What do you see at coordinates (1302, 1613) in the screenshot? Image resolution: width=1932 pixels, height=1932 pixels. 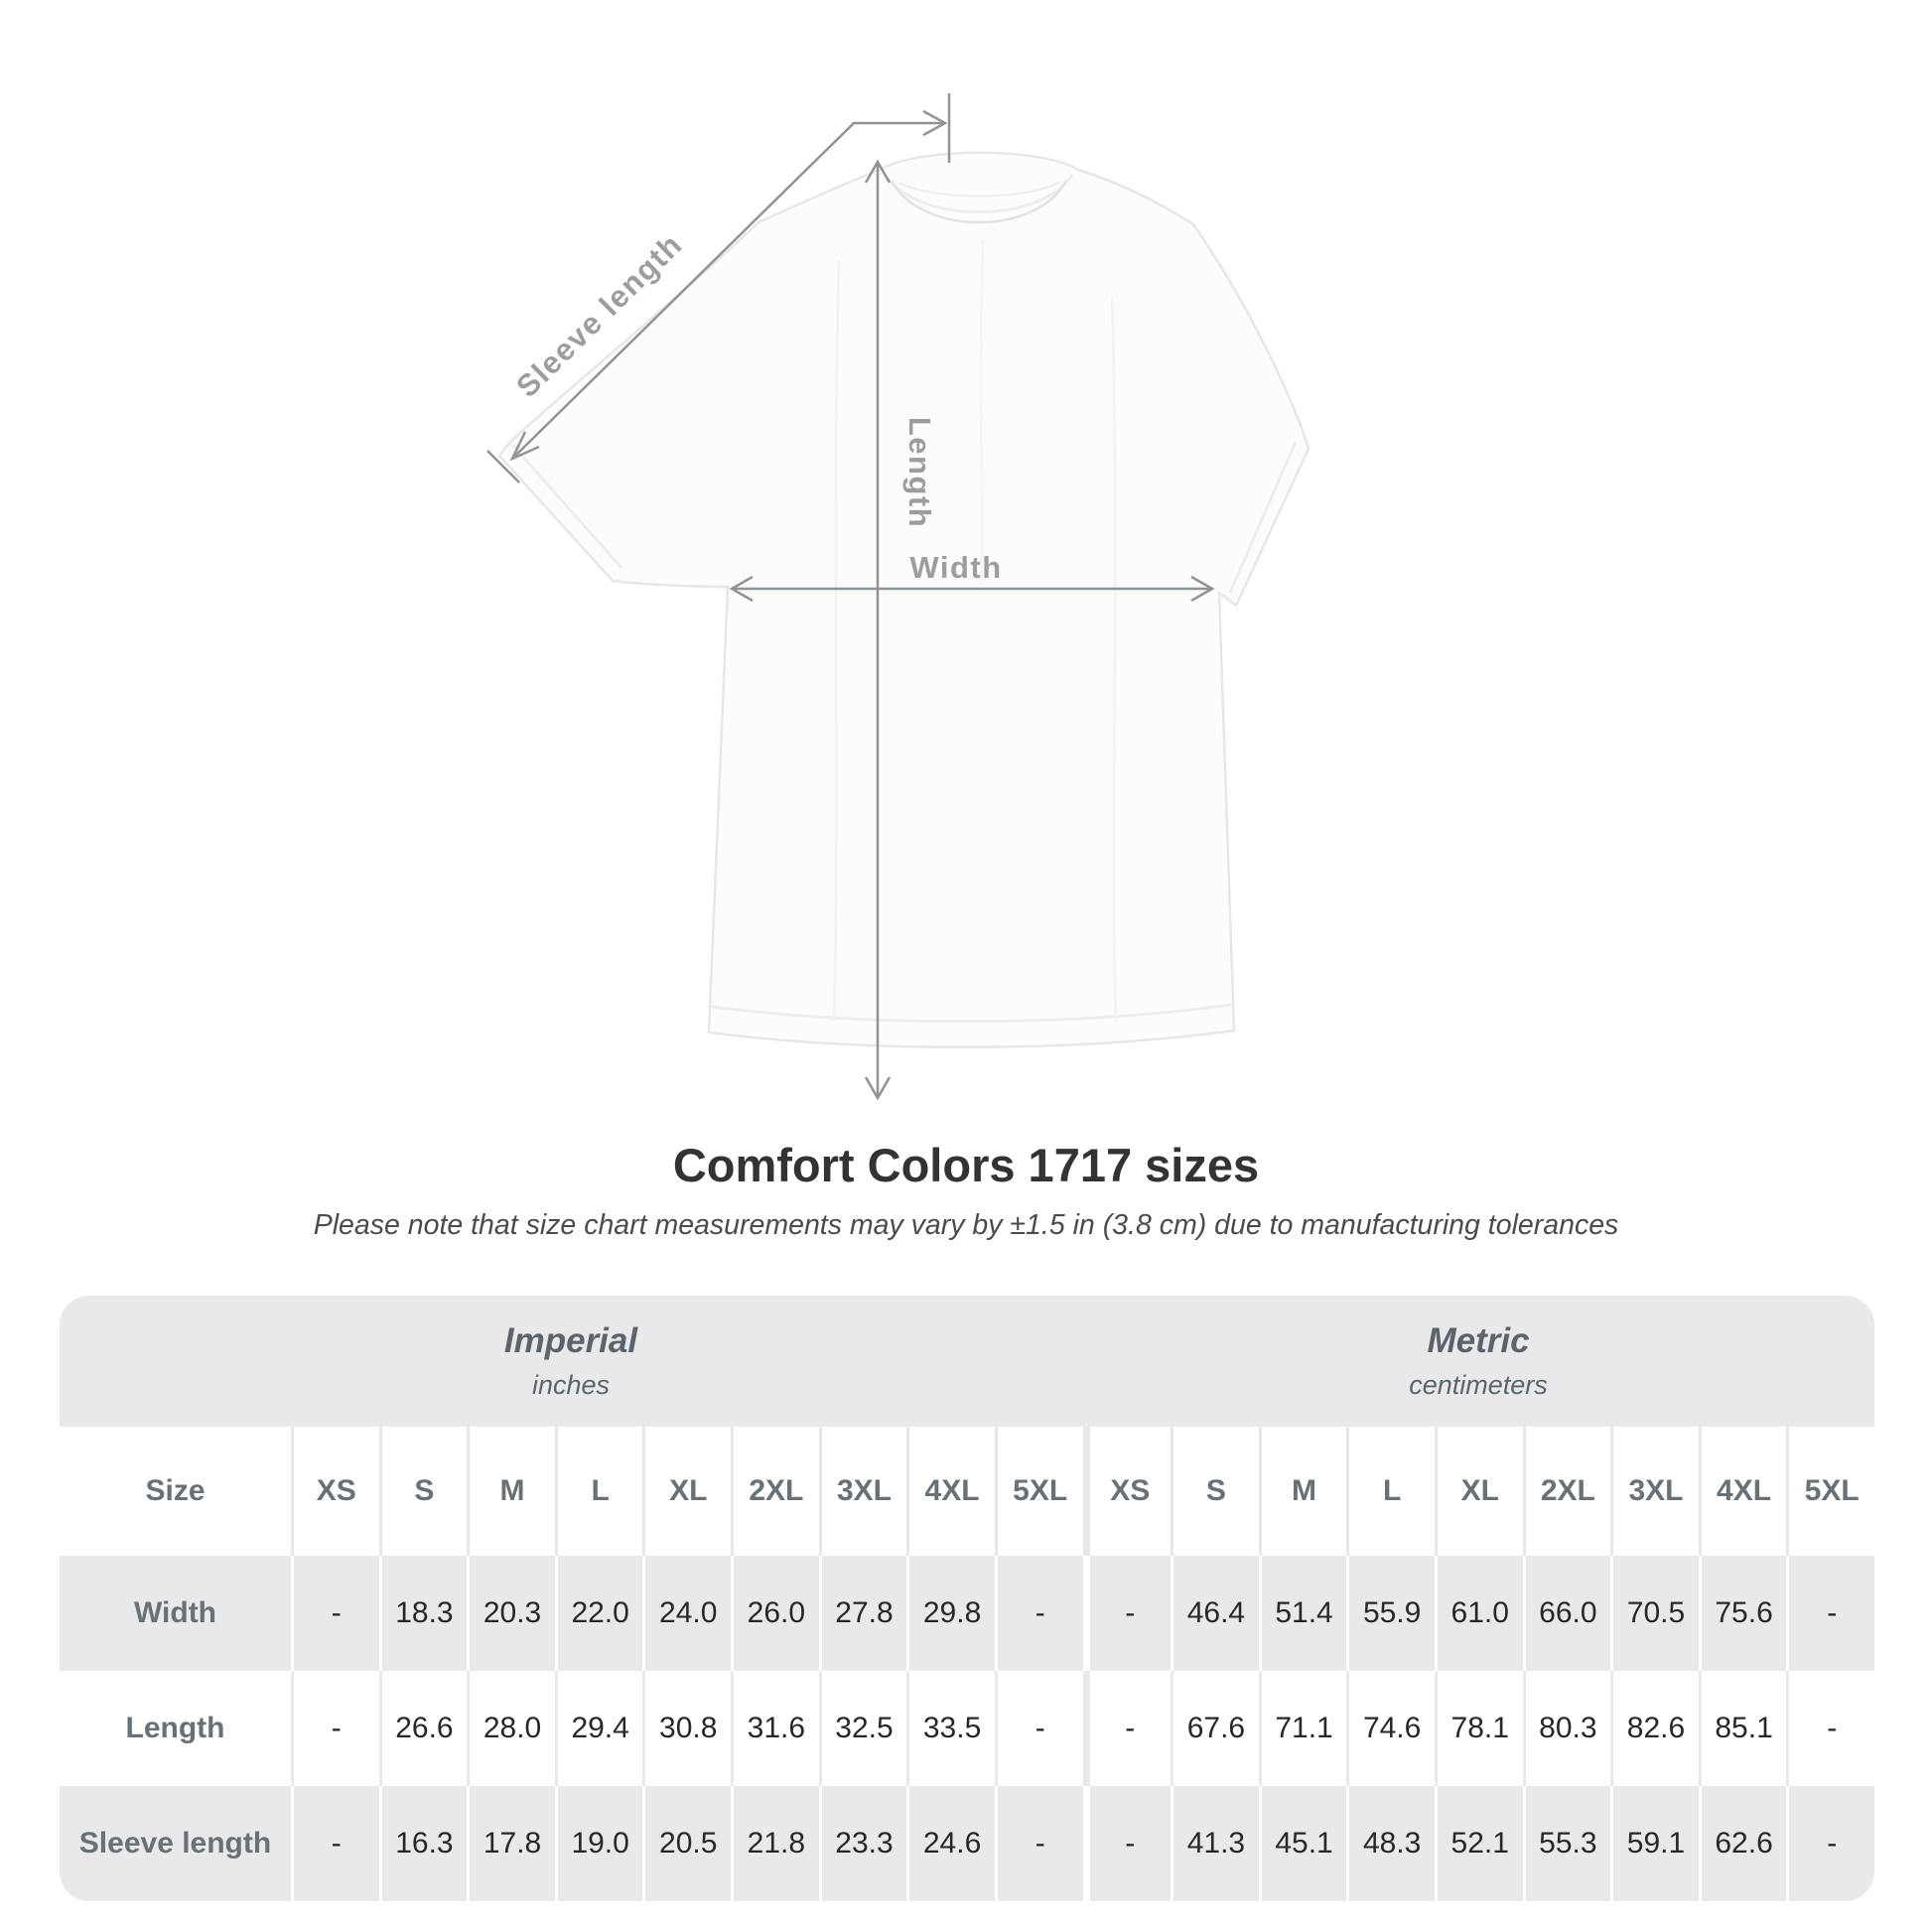 I see `value-cell: 51.4` at bounding box center [1302, 1613].